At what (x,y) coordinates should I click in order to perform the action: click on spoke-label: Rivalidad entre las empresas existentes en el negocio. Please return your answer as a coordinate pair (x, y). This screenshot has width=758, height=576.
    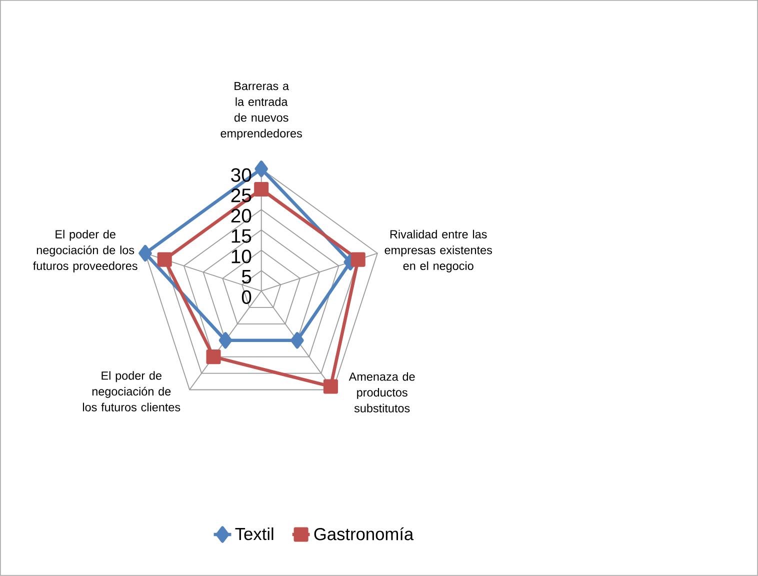
    Looking at the image, I should click on (438, 251).